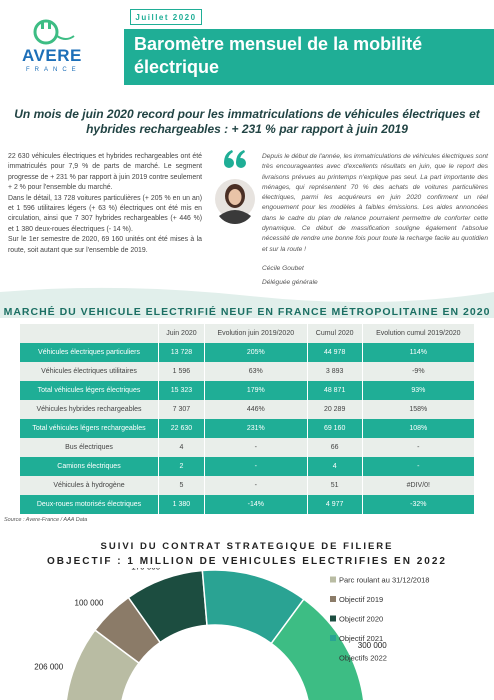 This screenshot has width=494, height=700. What do you see at coordinates (335, 352) in the screenshot?
I see `table-cell: 44 978` at bounding box center [335, 352].